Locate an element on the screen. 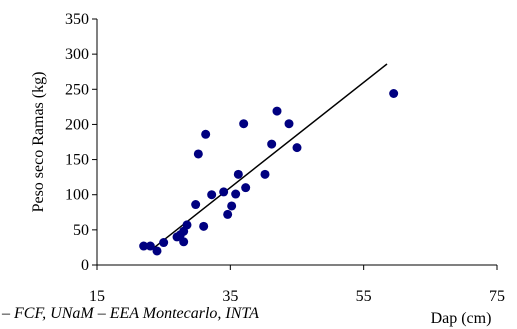 The width and height of the screenshot is (517, 329). y-tick-label: 0 is located at coordinates (85, 265).